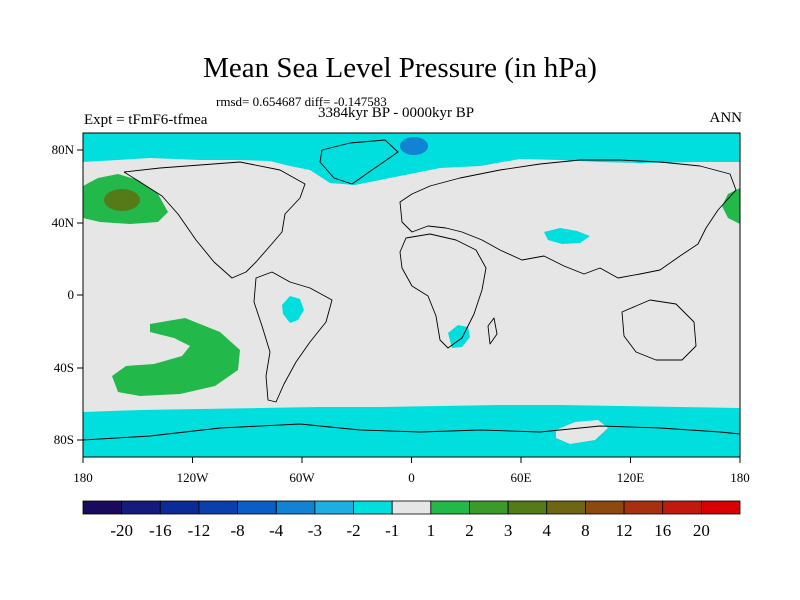  Describe the element at coordinates (293, 309) in the screenshot. I see `south-america-negative-patch` at that location.